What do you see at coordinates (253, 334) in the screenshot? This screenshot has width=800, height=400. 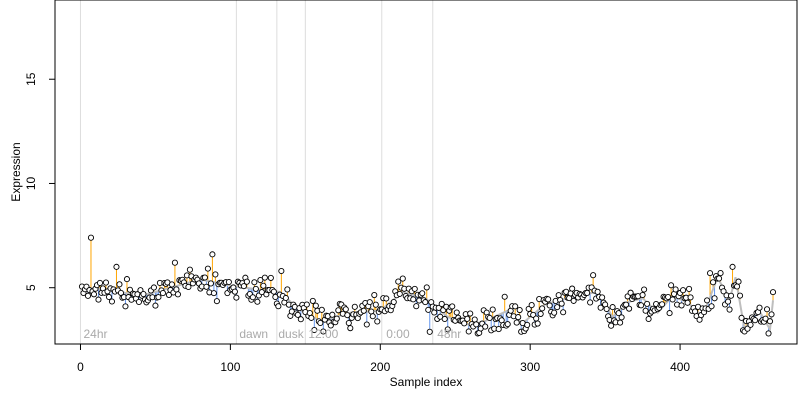 I see `annotation-1: dawn` at bounding box center [253, 334].